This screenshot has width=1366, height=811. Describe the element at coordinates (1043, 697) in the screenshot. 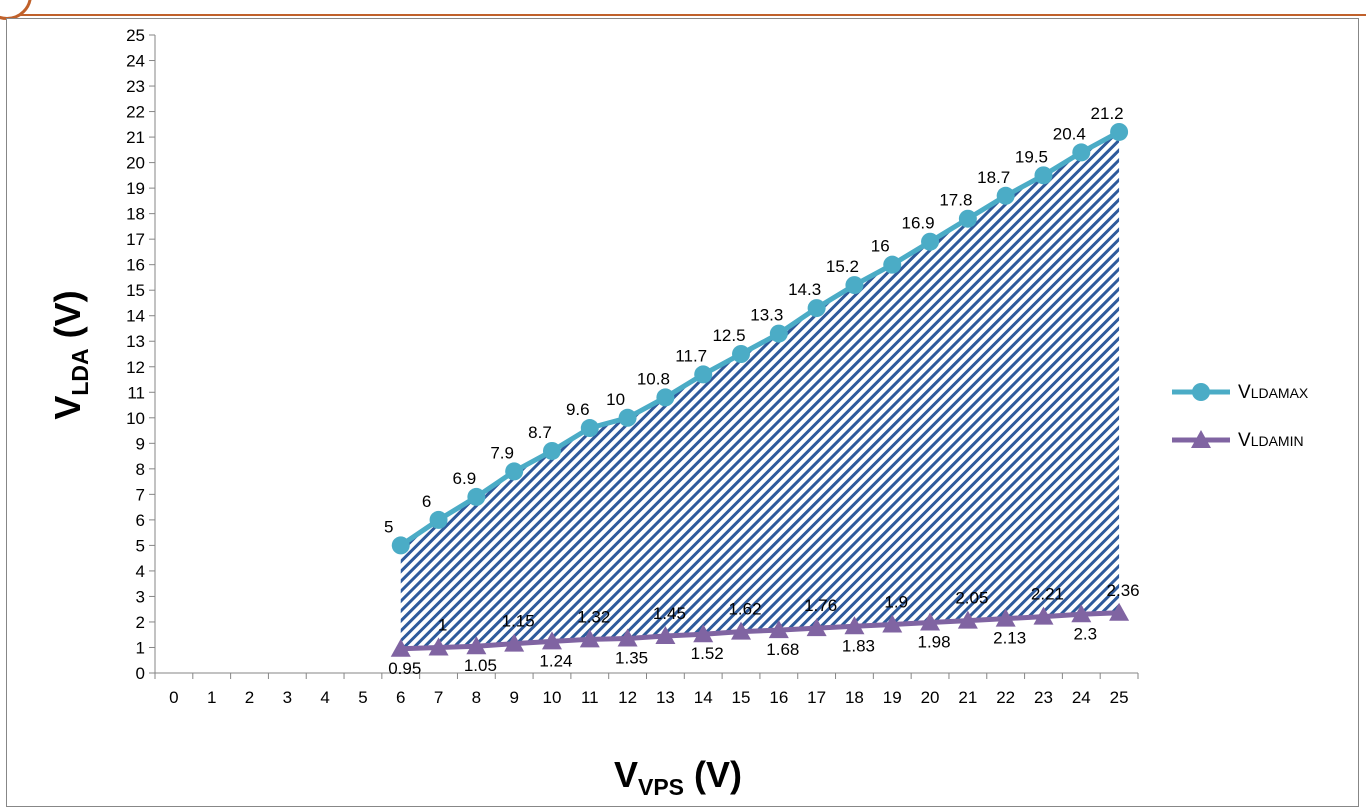

I see `x-tick-label: 23` at that location.